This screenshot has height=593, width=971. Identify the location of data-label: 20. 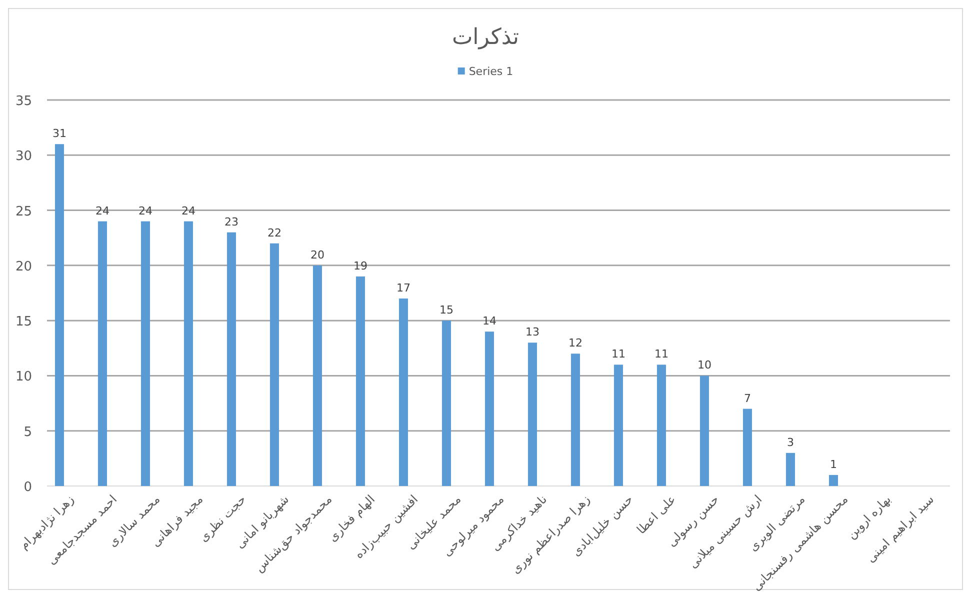
(317, 255).